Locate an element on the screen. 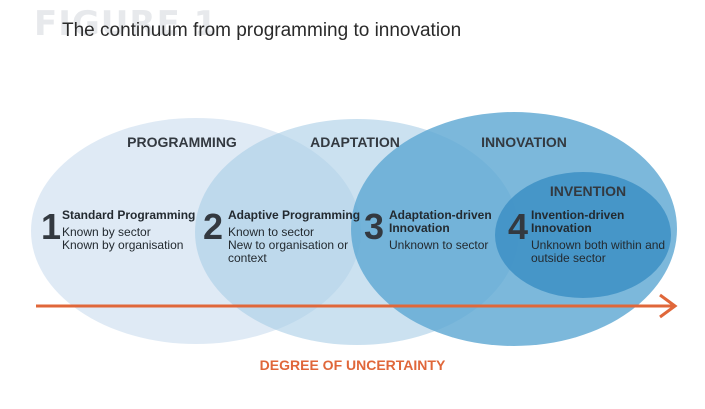 This screenshot has width=705, height=409. stage-1-description: Known by sector Known by organisation is located at coordinates (122, 238).